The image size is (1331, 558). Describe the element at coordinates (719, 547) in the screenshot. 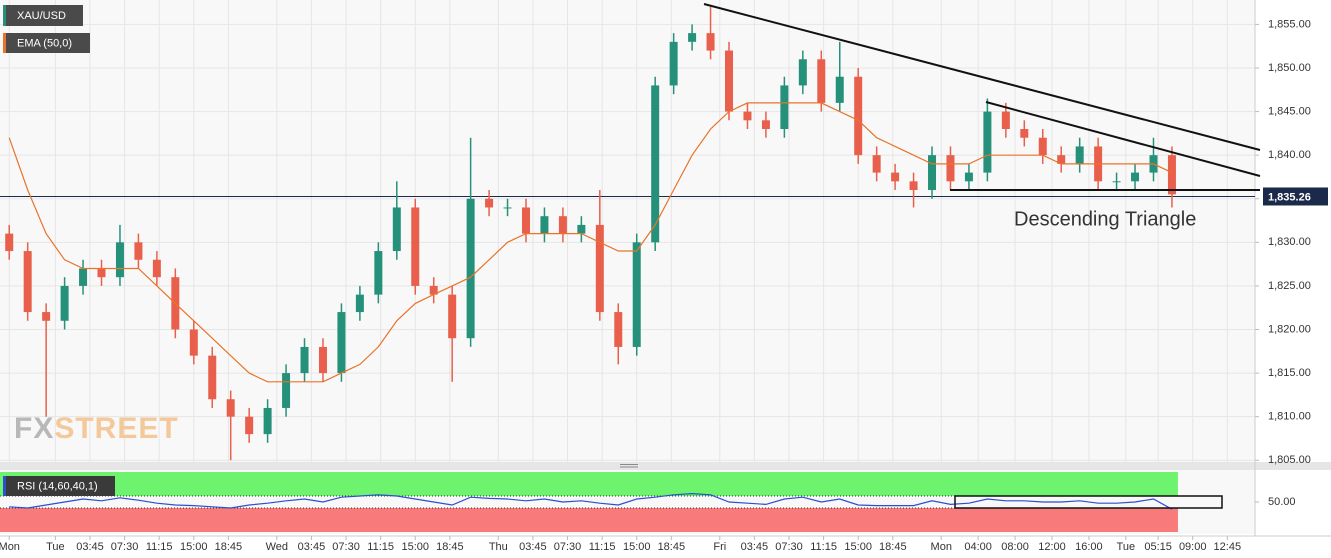

I see `x-tick-label: Fri` at that location.